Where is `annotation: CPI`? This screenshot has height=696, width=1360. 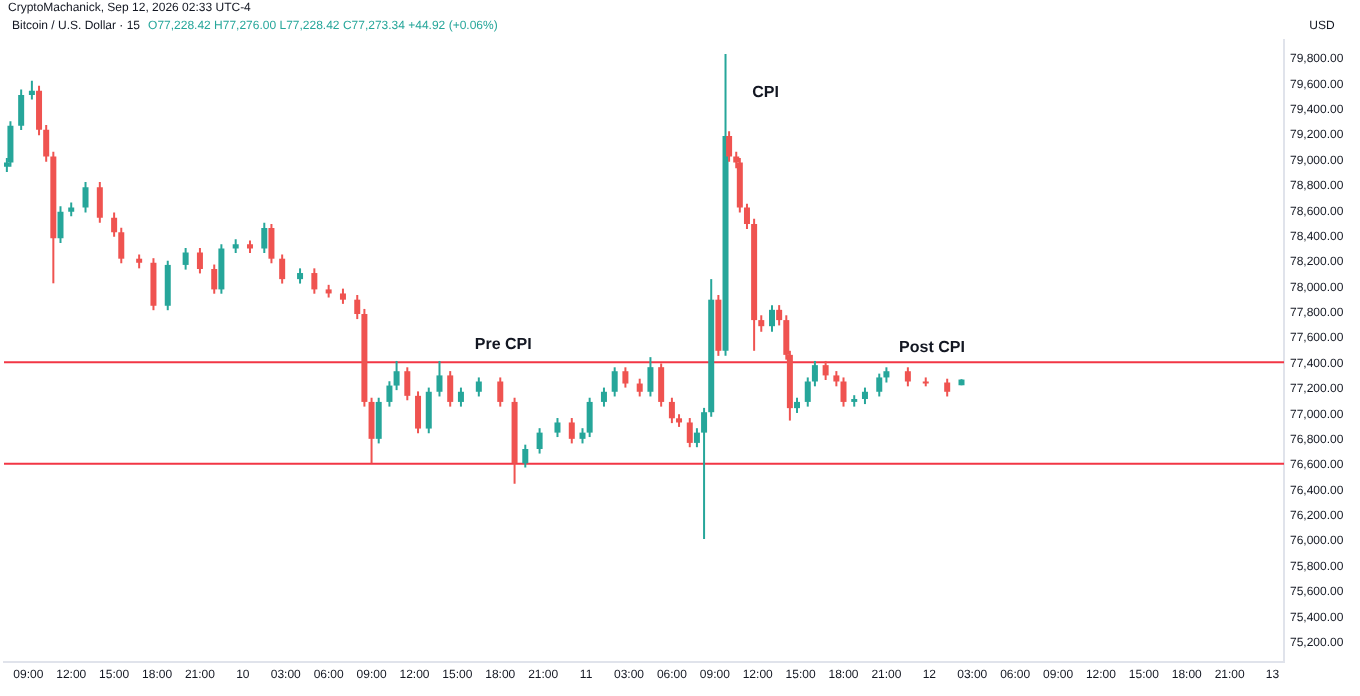
annotation: CPI is located at coordinates (765, 92).